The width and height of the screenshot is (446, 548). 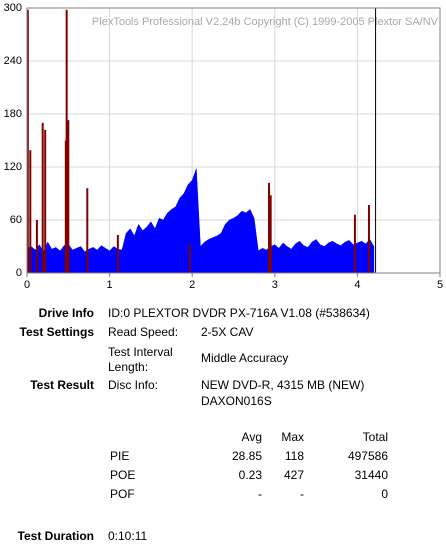 What do you see at coordinates (192, 285) in the screenshot?
I see `x-tick-label: 2` at bounding box center [192, 285].